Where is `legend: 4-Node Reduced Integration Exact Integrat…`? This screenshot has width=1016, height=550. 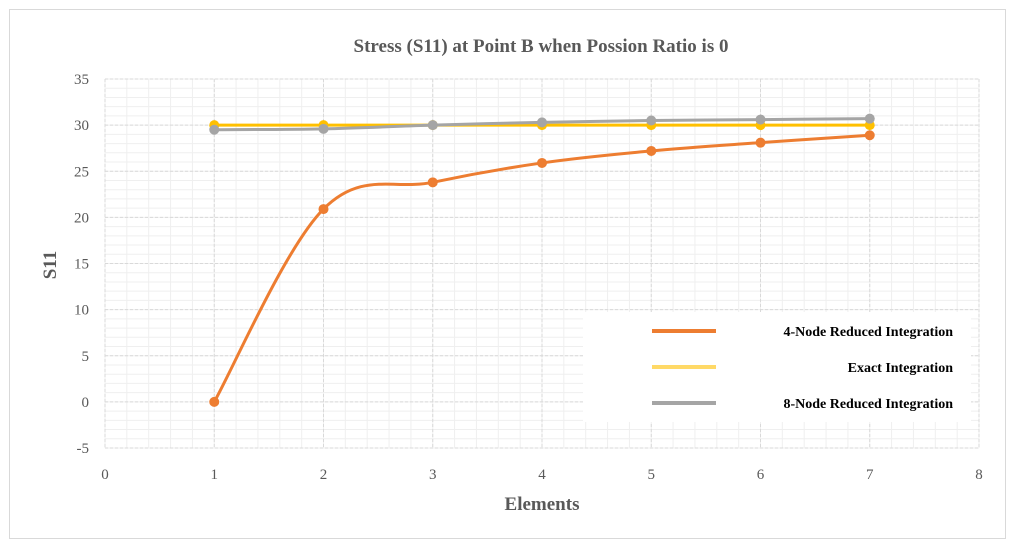 legend: 4-Node Reduced Integration Exact Integrat… is located at coordinates (802, 368).